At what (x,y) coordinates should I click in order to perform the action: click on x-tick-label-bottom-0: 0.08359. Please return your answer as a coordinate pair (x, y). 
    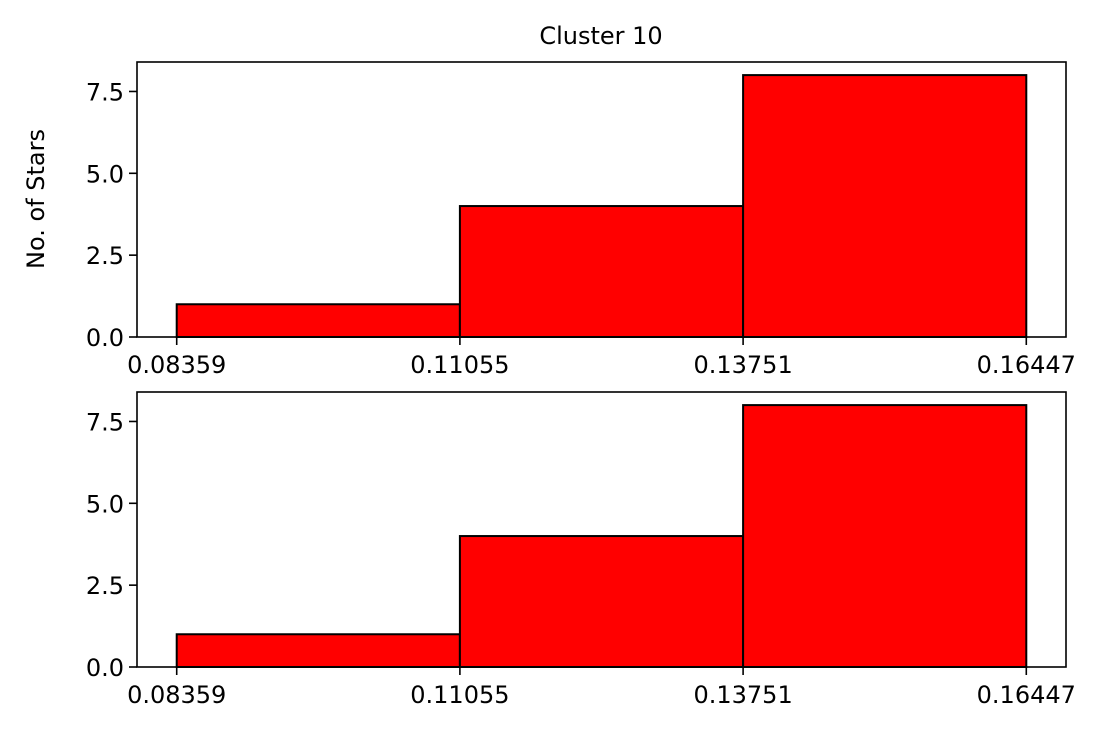
    Looking at the image, I should click on (176, 695).